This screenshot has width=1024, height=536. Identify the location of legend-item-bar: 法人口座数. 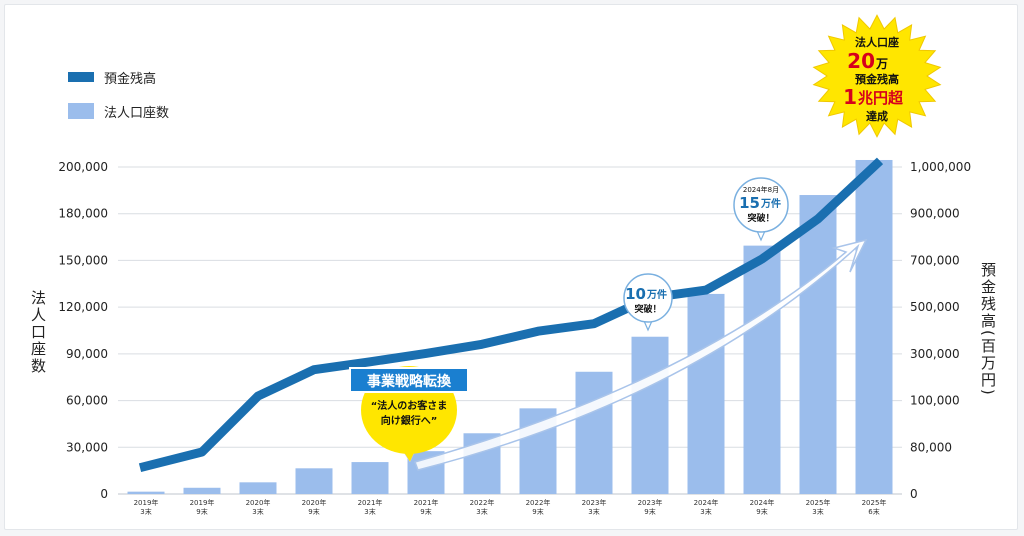
(118, 111).